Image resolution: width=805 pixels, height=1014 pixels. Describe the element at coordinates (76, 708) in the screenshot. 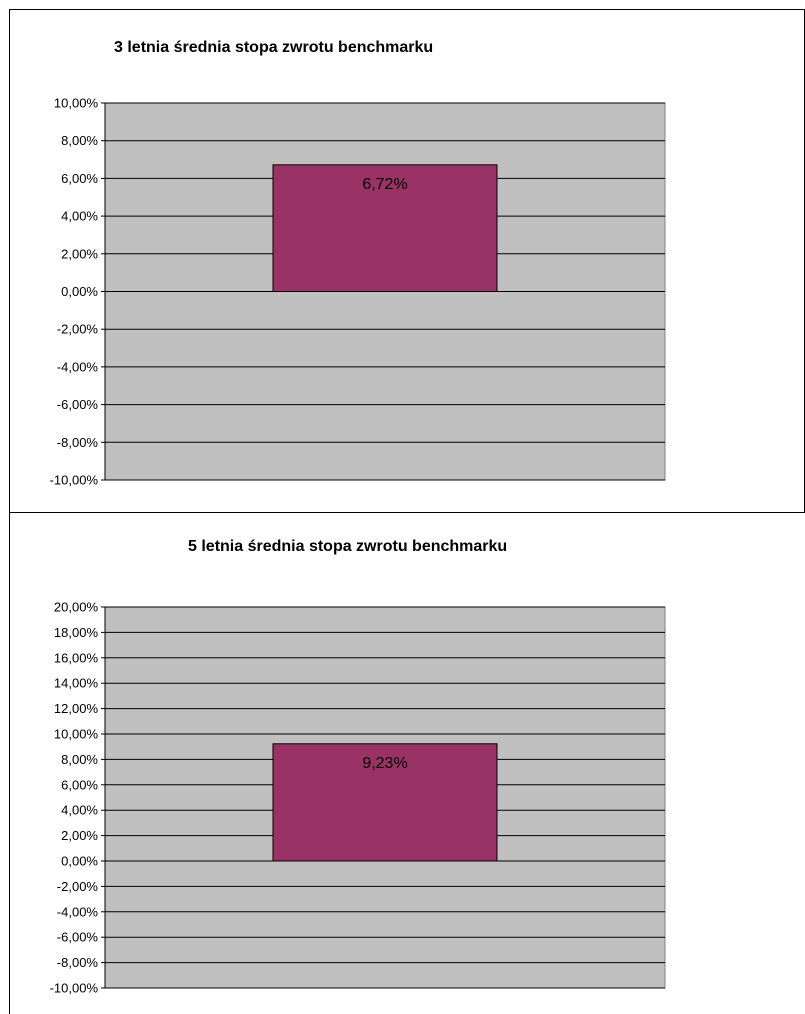

I see `y-tick-label: 12,00%` at that location.